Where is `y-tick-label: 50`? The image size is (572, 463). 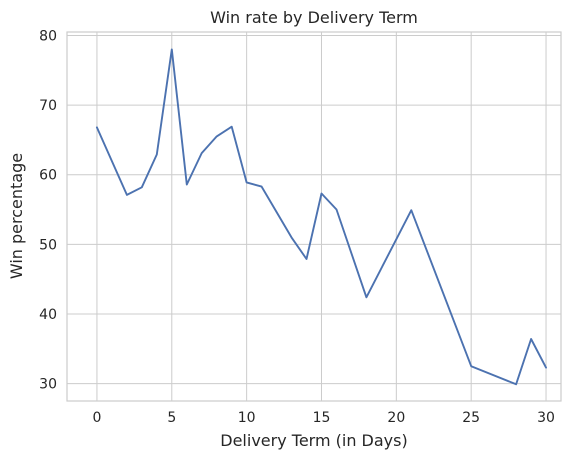
y-tick-label: 50 is located at coordinates (48, 245).